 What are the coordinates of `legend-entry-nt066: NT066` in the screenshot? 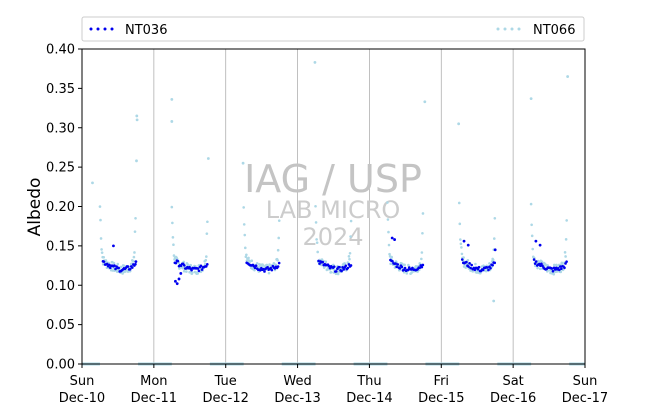 It's located at (535, 30).